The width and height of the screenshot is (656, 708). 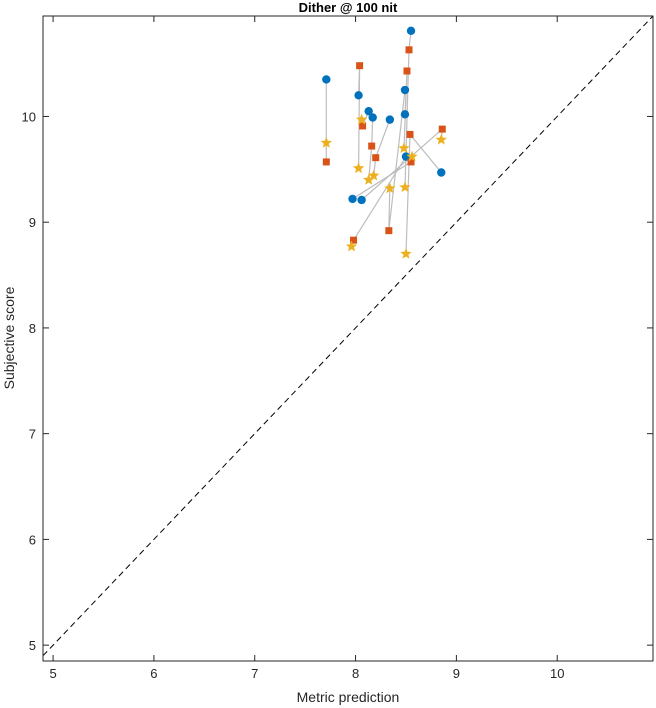 I want to click on y-tick-label: 6, so click(x=32, y=539).